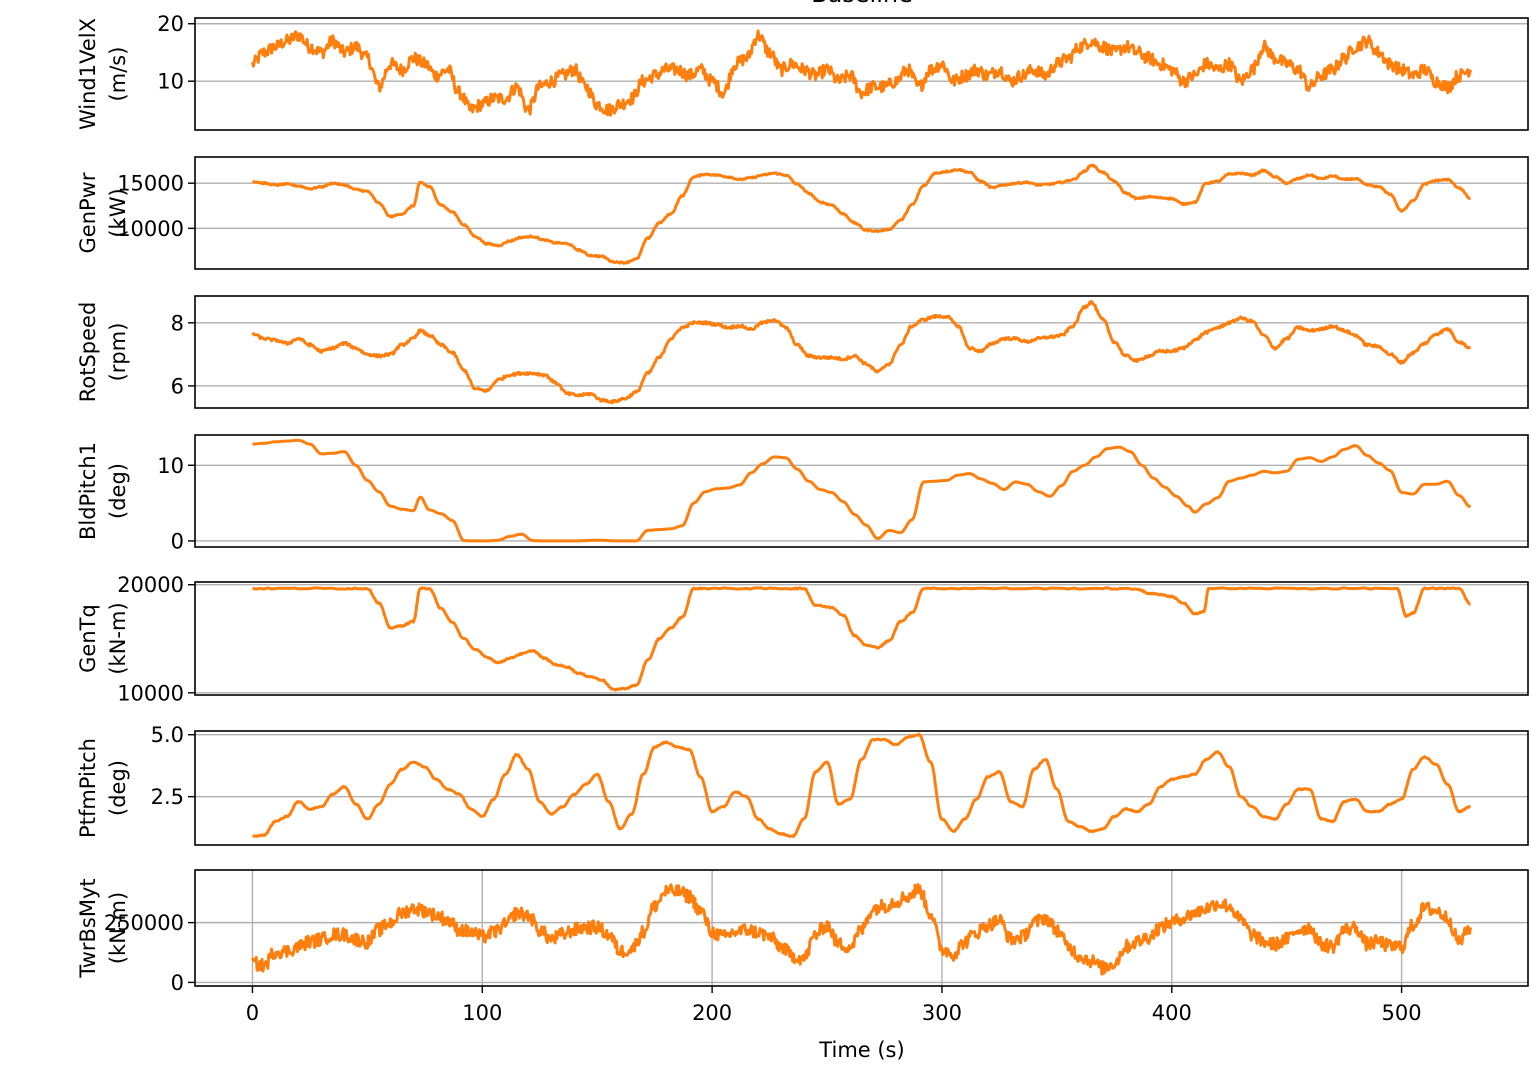  Describe the element at coordinates (144, 923) in the screenshot. I see `y-tick-label: 250000` at that location.